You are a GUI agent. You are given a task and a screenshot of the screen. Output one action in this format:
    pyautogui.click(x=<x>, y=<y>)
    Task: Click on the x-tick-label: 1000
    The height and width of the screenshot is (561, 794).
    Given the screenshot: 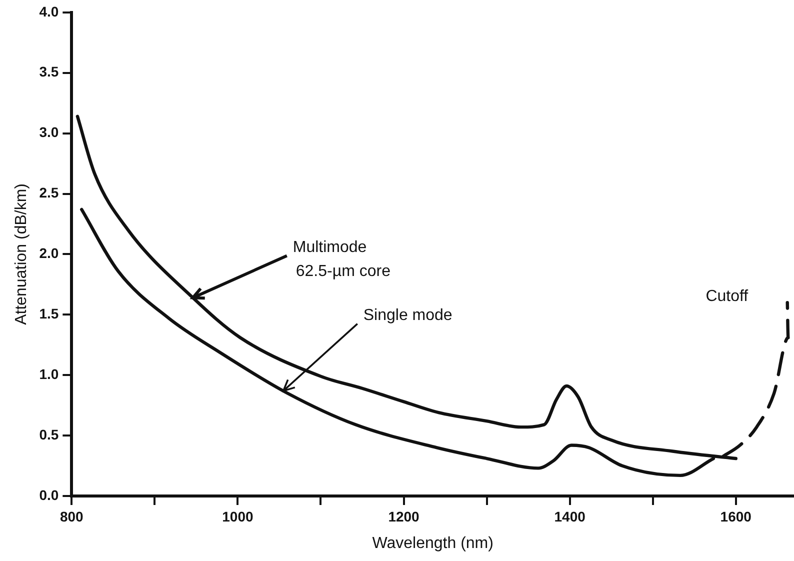 What is the action you would take?
    pyautogui.click(x=238, y=516)
    